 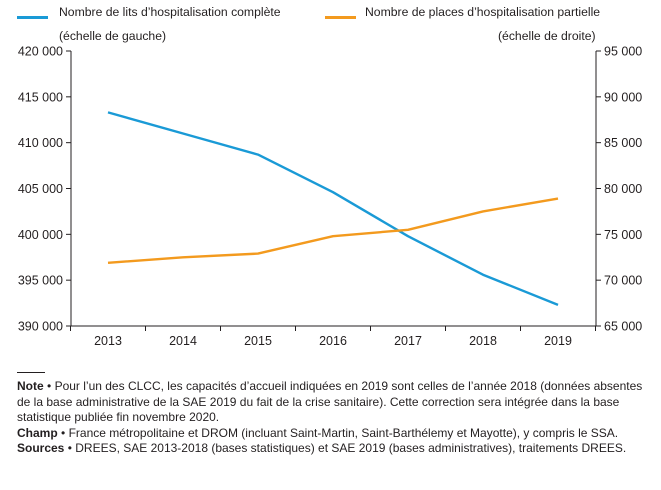 I want to click on champ-label: Champ, so click(x=37, y=432).